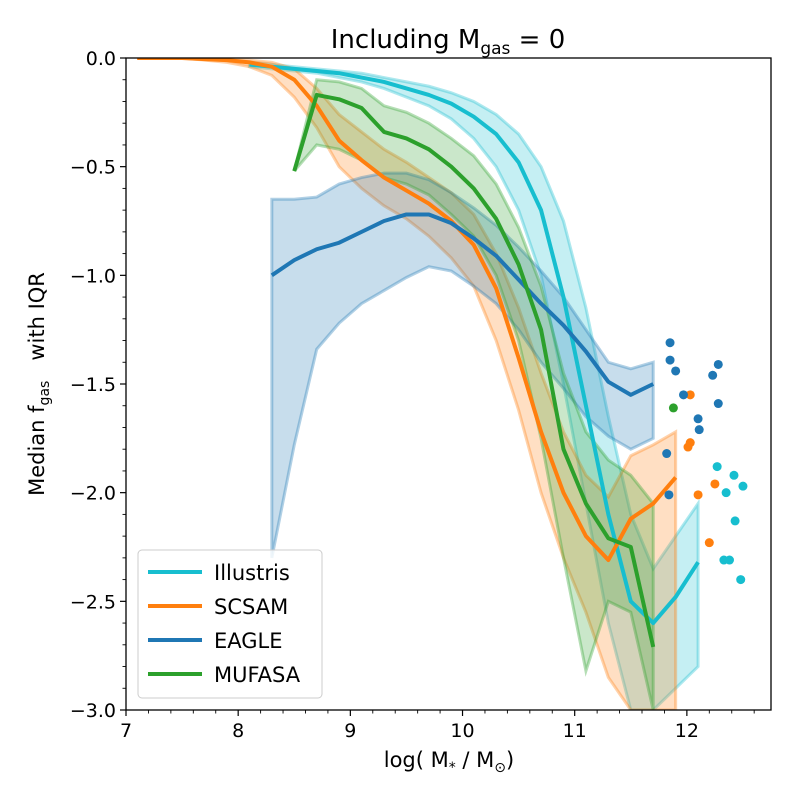 The image size is (800, 800). What do you see at coordinates (93, 711) in the screenshot?
I see `y-tick-label: −3.0` at bounding box center [93, 711].